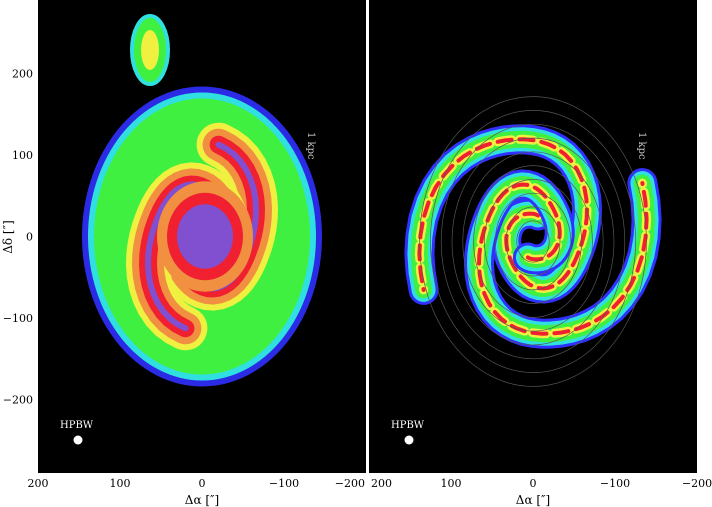 This screenshot has width=712, height=507. What do you see at coordinates (77, 425) in the screenshot?
I see `beam-label-left: HPBW` at bounding box center [77, 425].